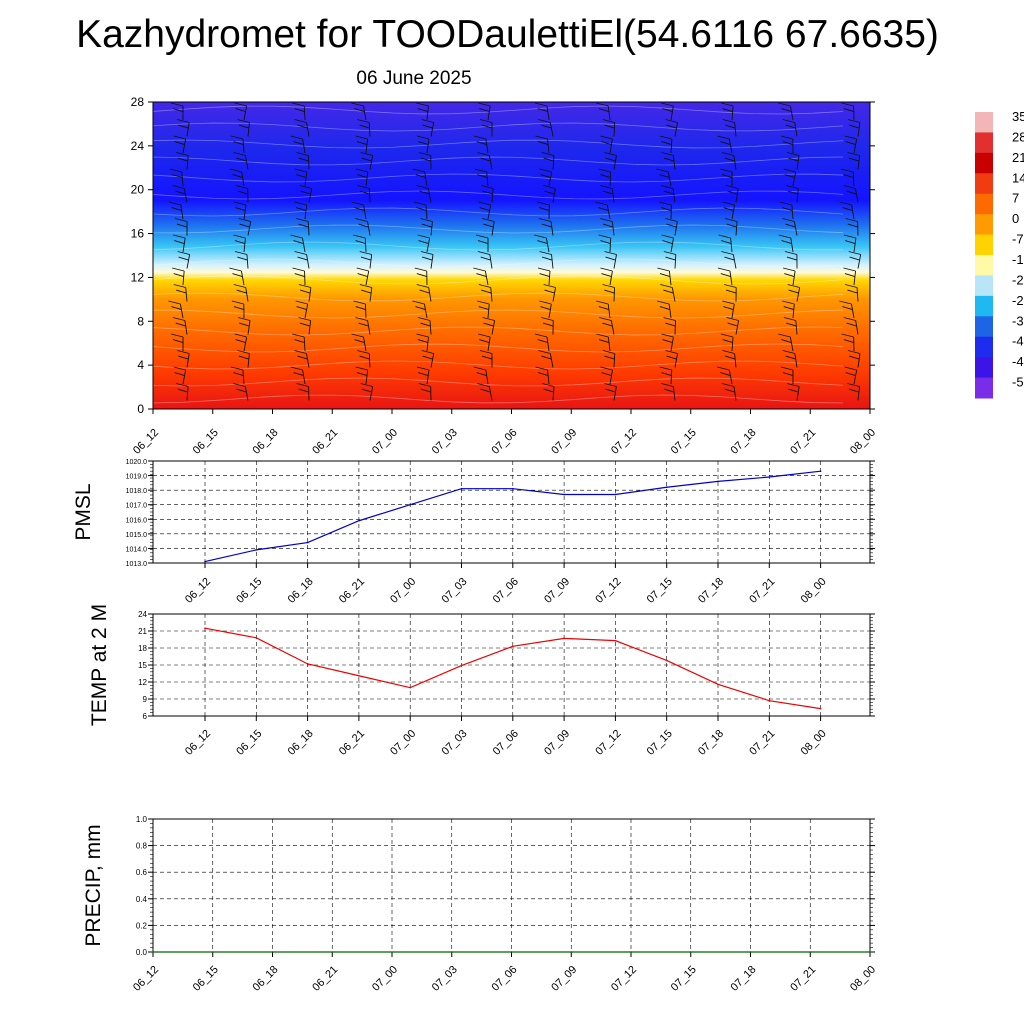  I want to click on x-tick-label: 06_15, so click(249, 743).